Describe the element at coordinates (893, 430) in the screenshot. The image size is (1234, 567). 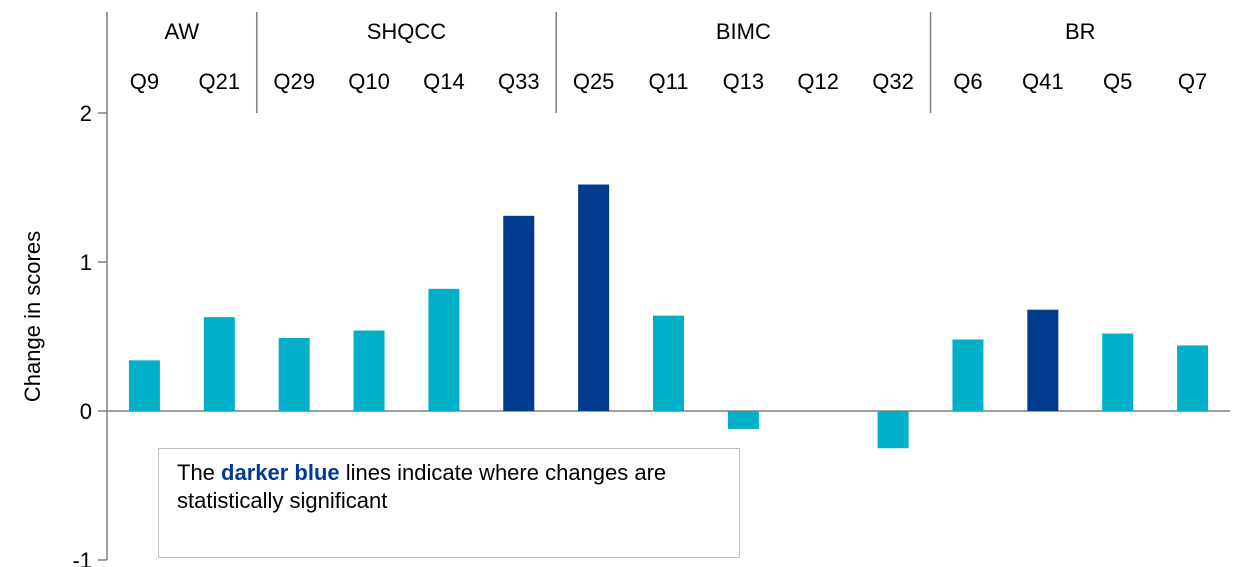
I see `bar-q32` at that location.